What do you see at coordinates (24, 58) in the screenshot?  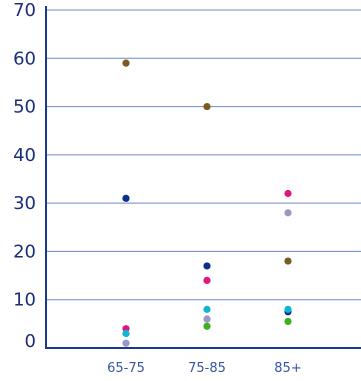 I see `y-tick-label: 60` at bounding box center [24, 58].